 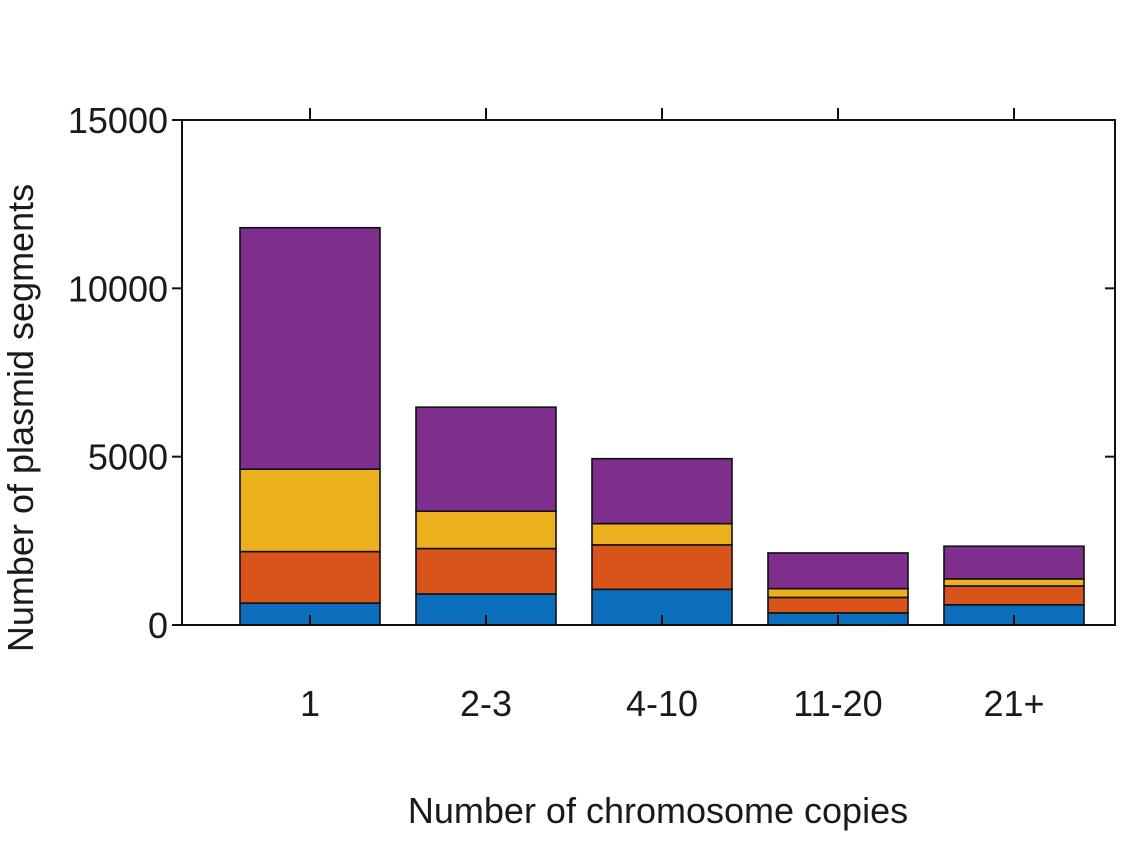 What do you see at coordinates (1014, 595) in the screenshot?
I see `bar-segment-2-21+` at bounding box center [1014, 595].